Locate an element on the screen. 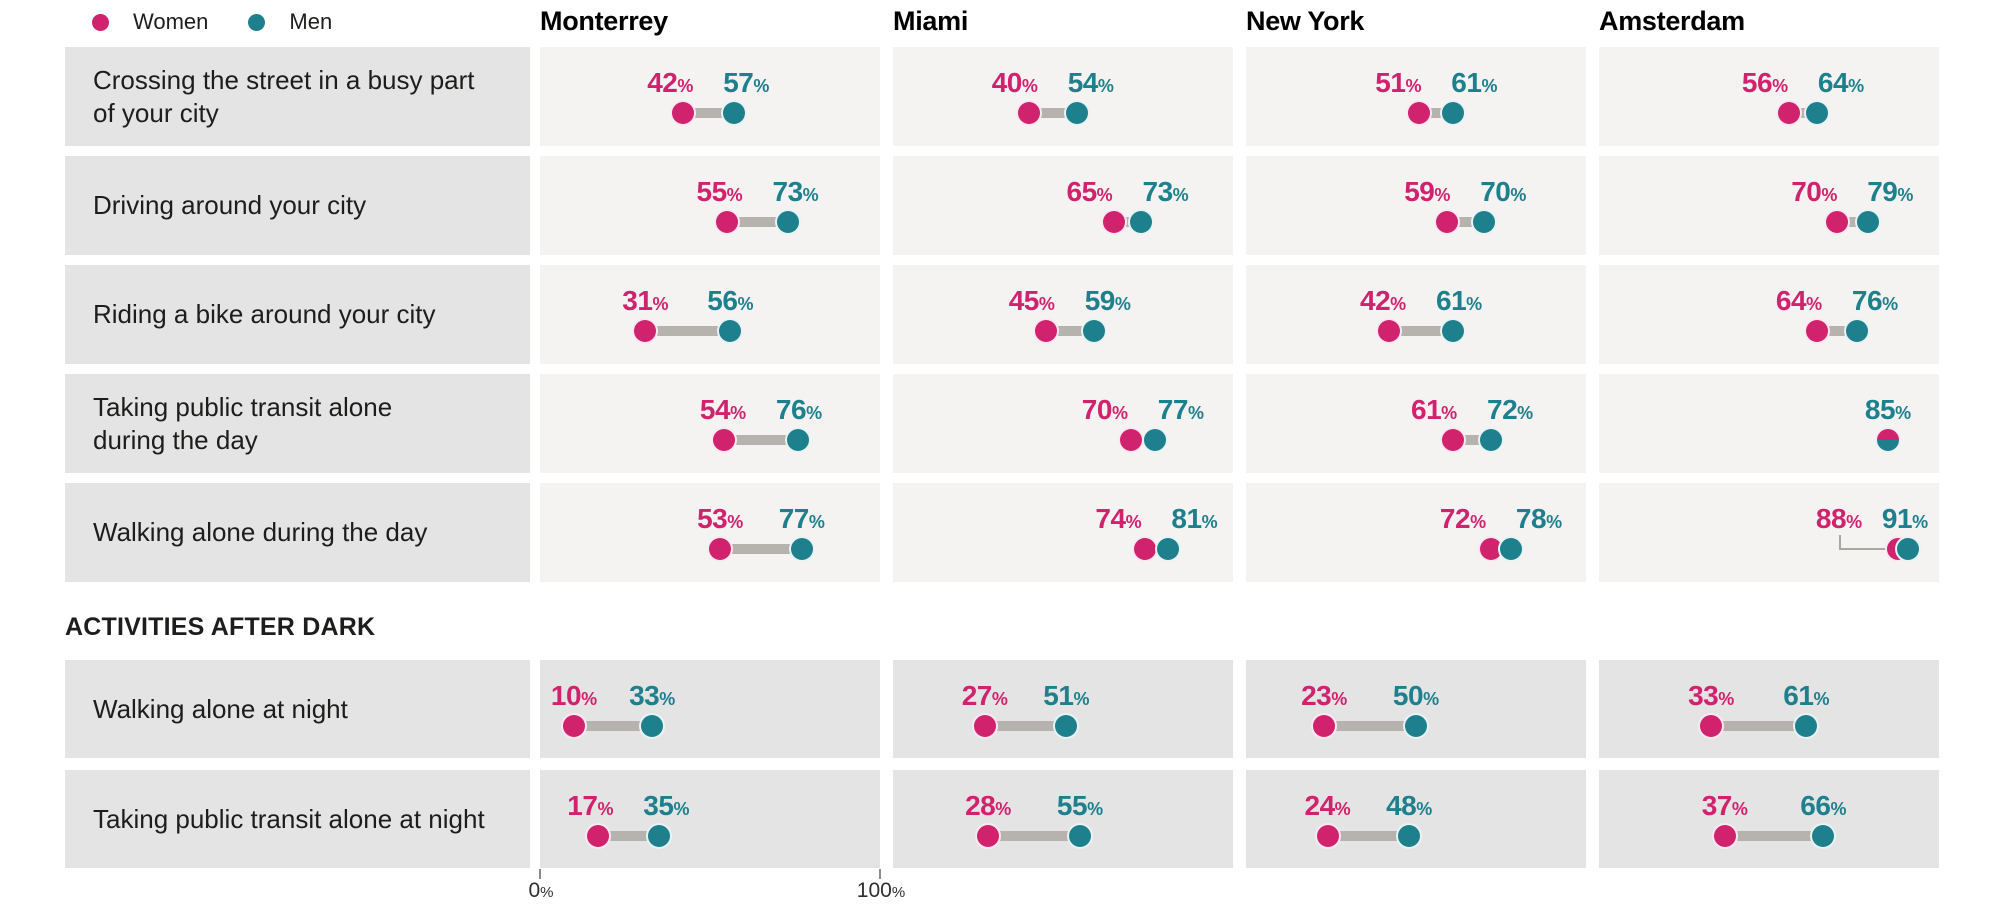 The image size is (2000, 905). chart-cell-monterrey: 31% 56% is located at coordinates (710, 314).